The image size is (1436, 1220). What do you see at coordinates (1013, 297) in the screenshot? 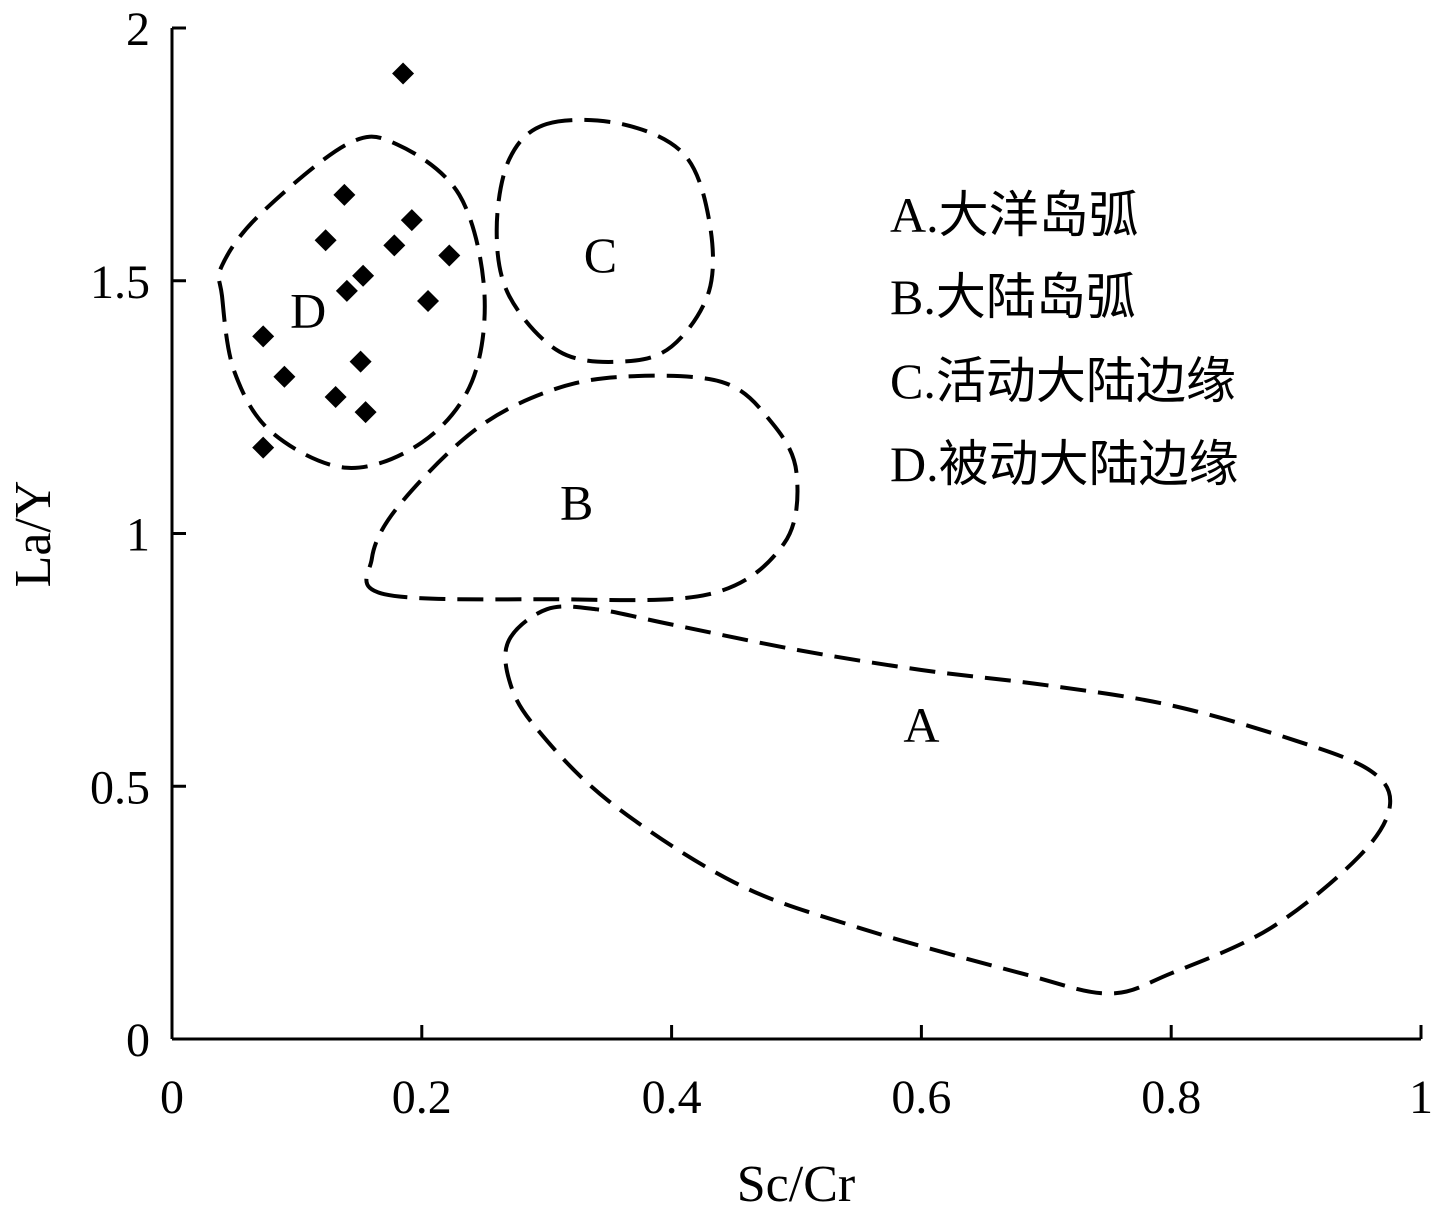
I see `legend-item-b: B.大陆岛弧` at bounding box center [1013, 297].